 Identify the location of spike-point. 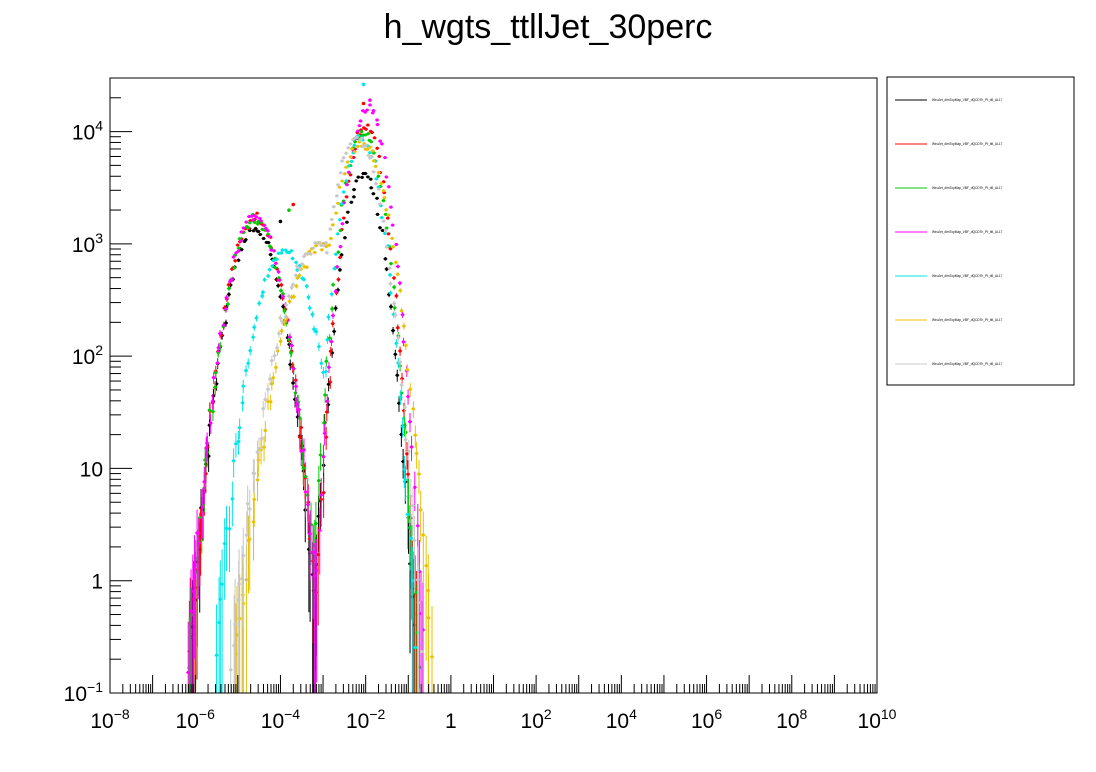
(370, 100).